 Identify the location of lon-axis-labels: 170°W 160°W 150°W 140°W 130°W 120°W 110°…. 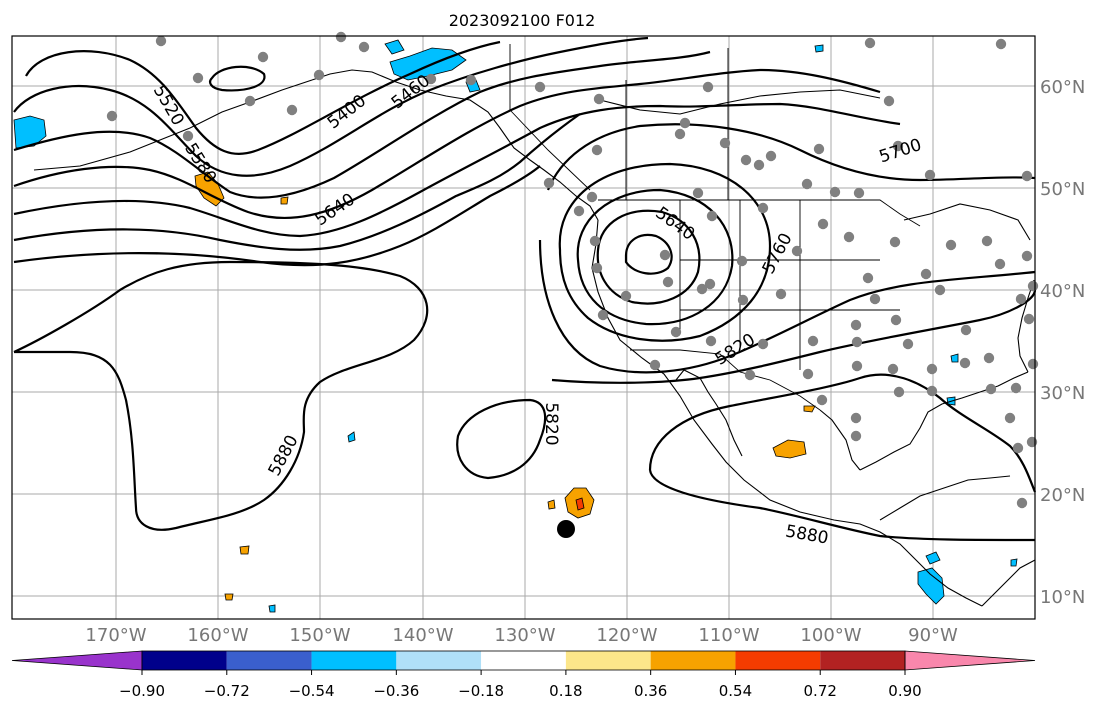
(521, 635).